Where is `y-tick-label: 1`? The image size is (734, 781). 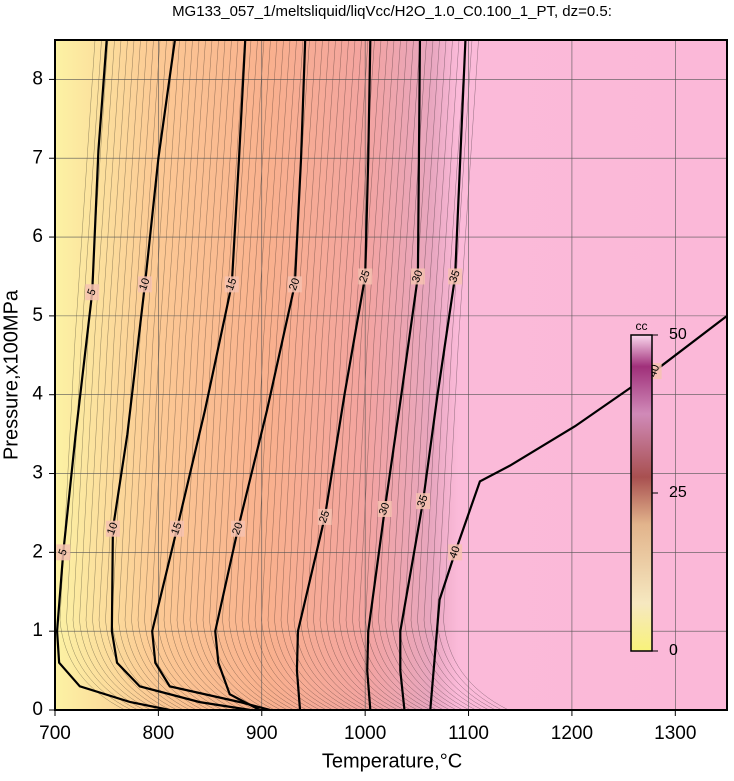
y-tick-label: 1 is located at coordinates (37, 630).